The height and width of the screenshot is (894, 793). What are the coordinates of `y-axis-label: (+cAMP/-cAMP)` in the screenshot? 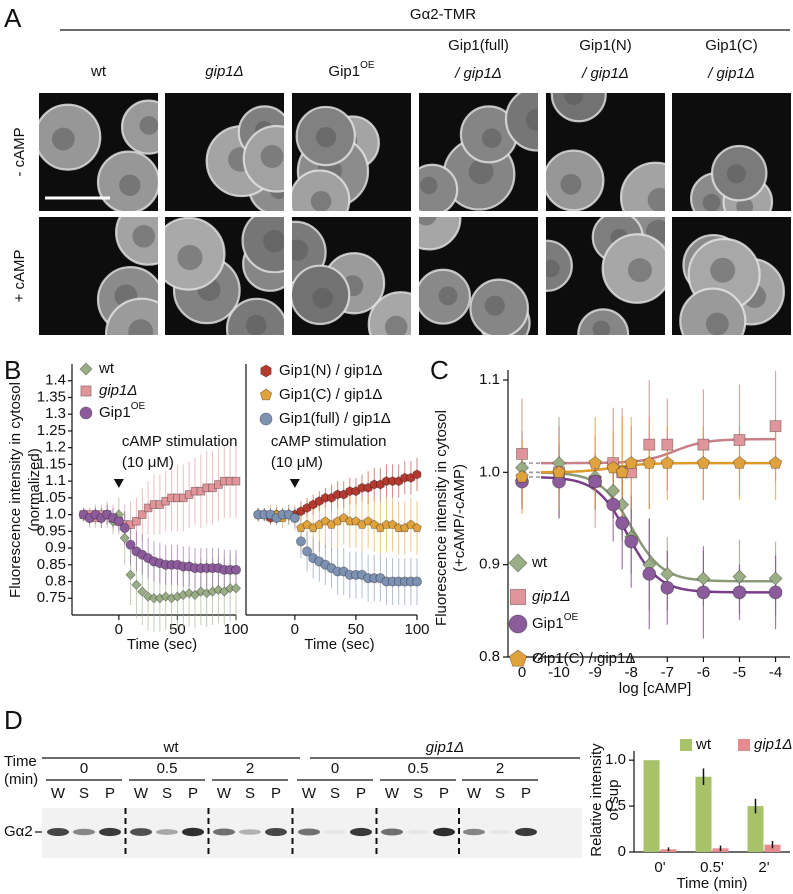 It's located at (459, 518).